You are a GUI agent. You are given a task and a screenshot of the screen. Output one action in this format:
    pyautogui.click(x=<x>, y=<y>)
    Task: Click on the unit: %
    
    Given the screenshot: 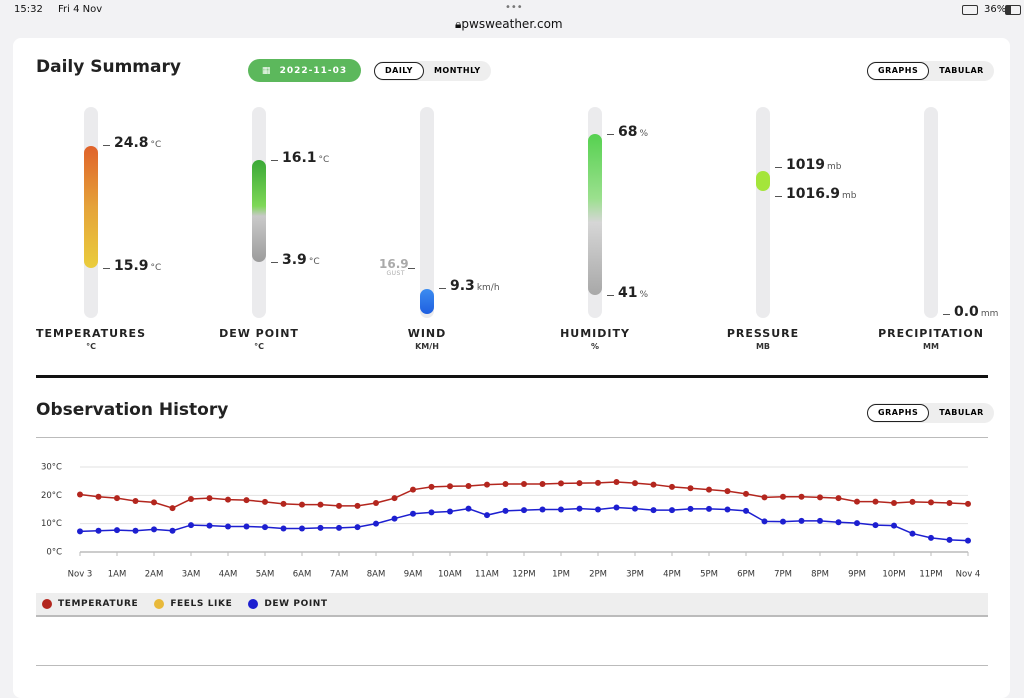 What is the action you would take?
    pyautogui.click(x=644, y=295)
    